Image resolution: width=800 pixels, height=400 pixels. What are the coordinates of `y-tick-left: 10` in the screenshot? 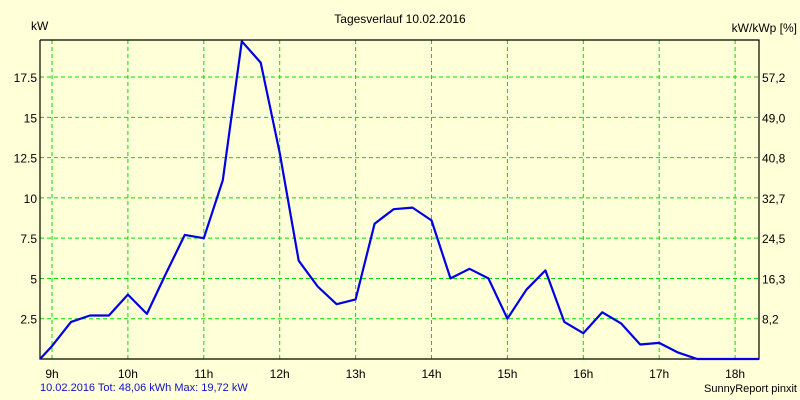 It's located at (31, 199).